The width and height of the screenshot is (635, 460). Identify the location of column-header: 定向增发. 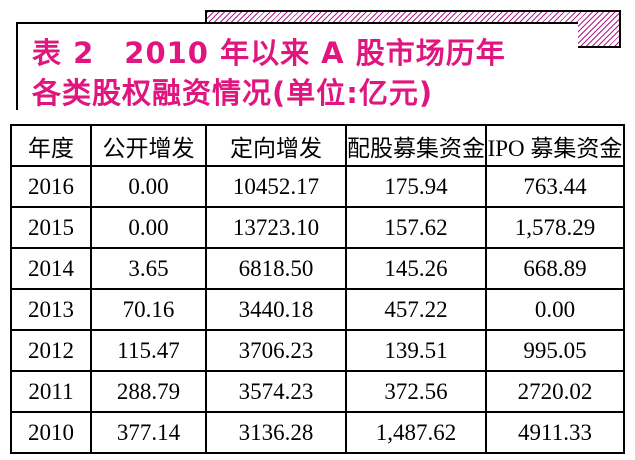
(276, 145).